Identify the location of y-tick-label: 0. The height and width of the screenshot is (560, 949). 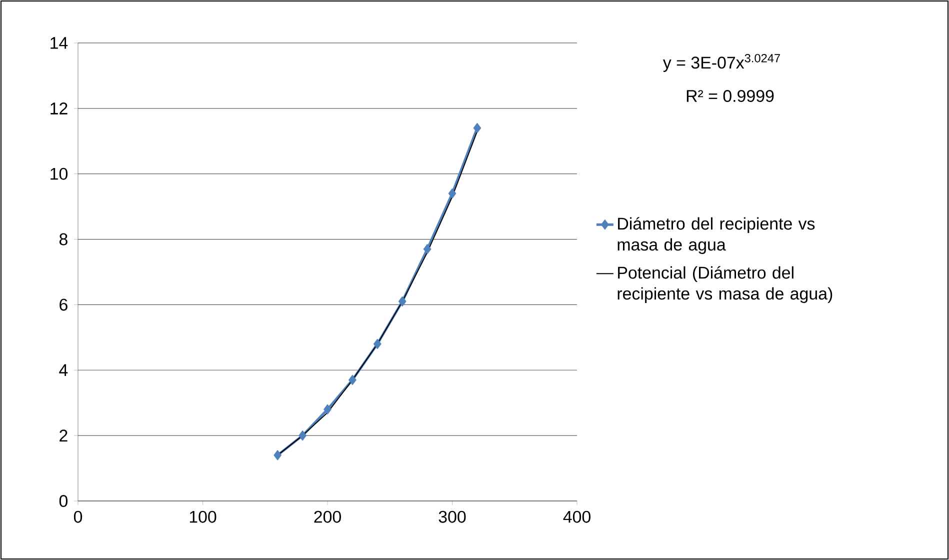
(63, 500).